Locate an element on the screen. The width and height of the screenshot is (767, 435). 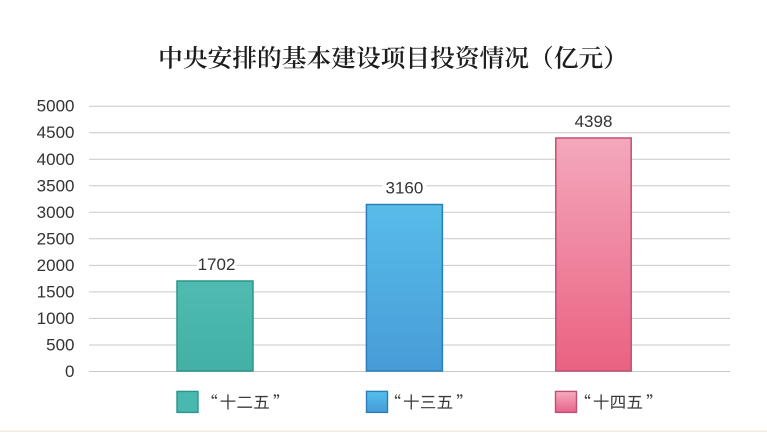
svg-text: 500 is located at coordinates (60, 345).